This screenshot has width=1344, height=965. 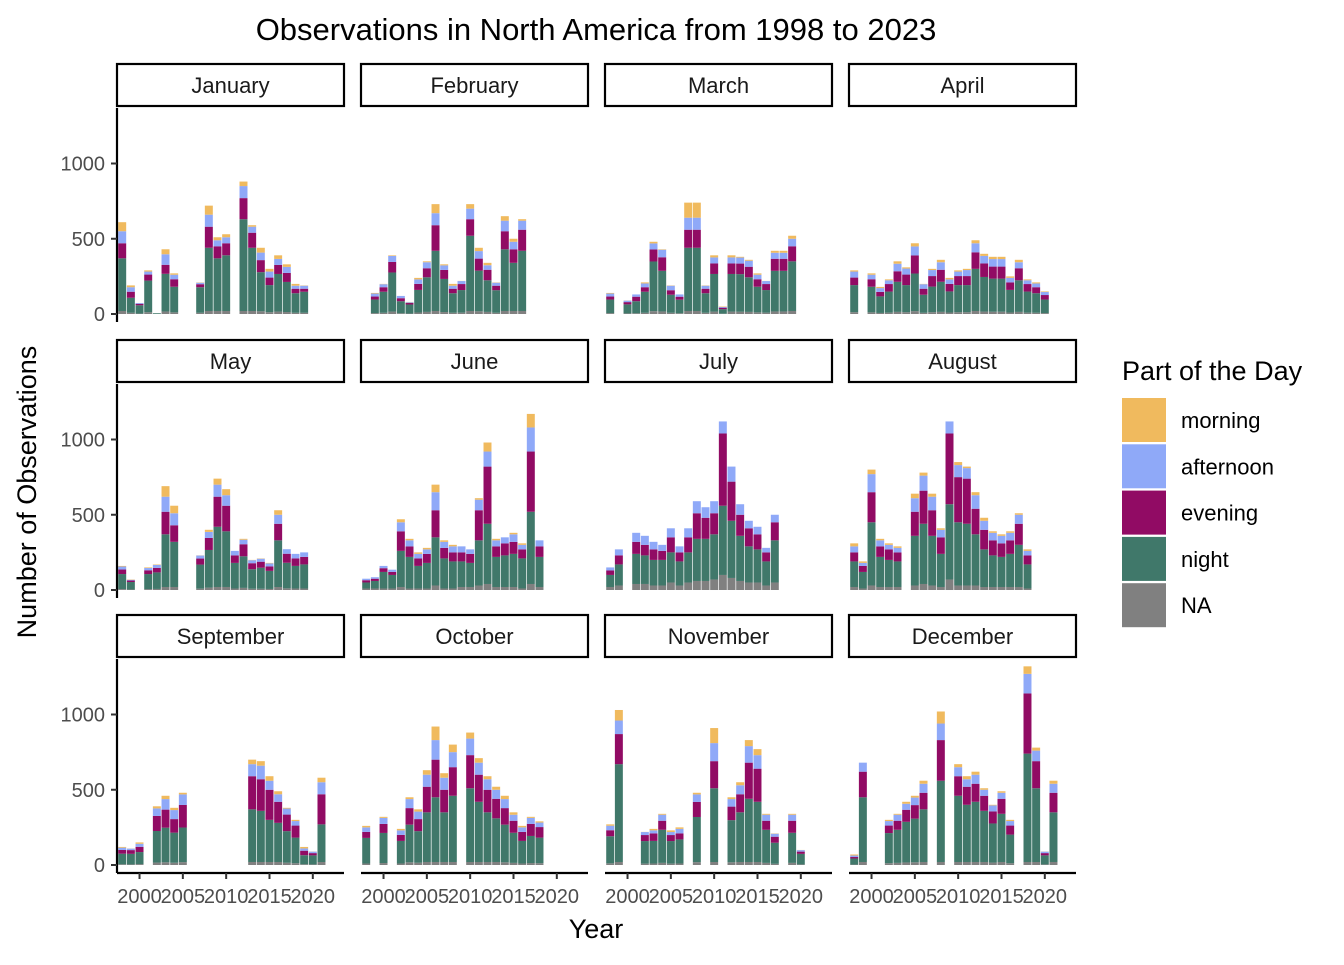 What do you see at coordinates (662, 864) in the screenshot?
I see `bar-na-2004` at bounding box center [662, 864].